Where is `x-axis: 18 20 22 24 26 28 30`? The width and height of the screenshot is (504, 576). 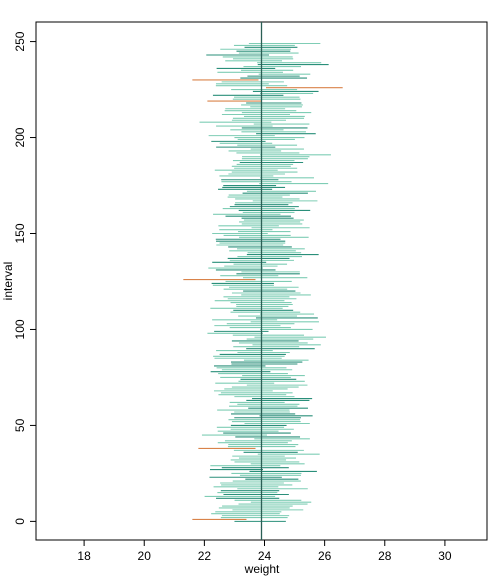
x-axis: 18 20 22 24 26 28 30 is located at coordinates (264, 551).